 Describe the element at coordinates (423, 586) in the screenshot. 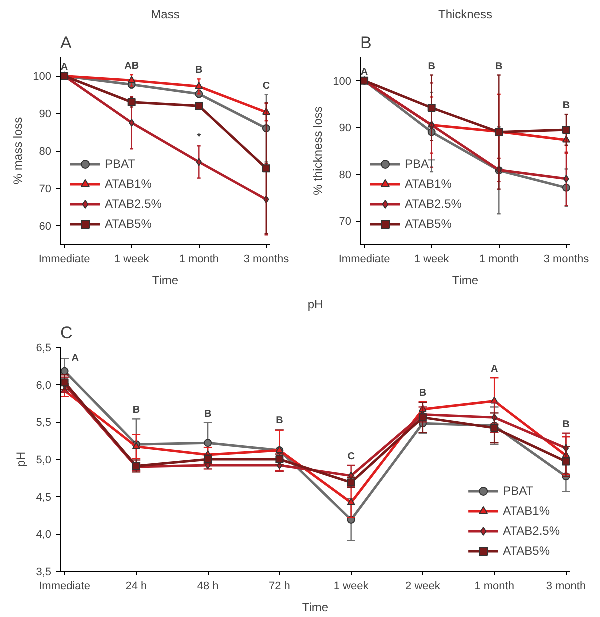

I see `x-tick-label: 2 week` at that location.